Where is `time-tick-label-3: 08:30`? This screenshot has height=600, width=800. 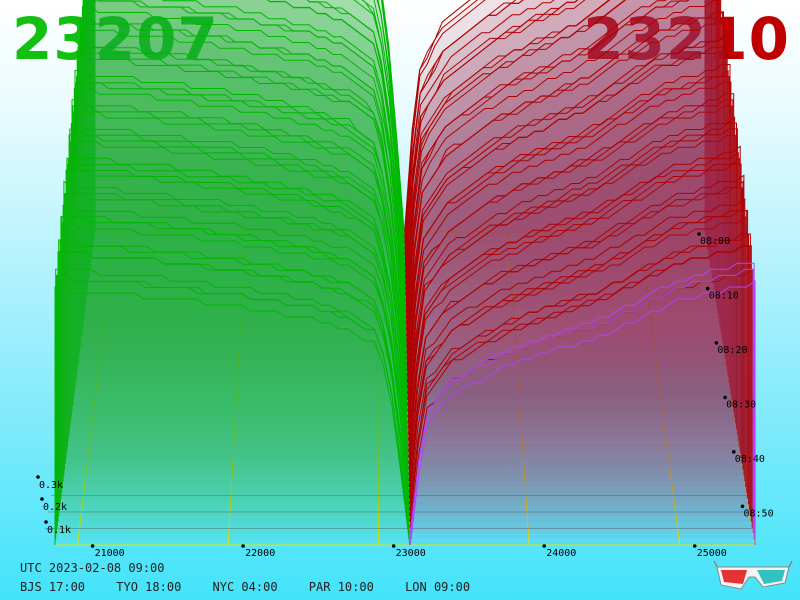 time-tick-label-3: 08:30 is located at coordinates (741, 404).